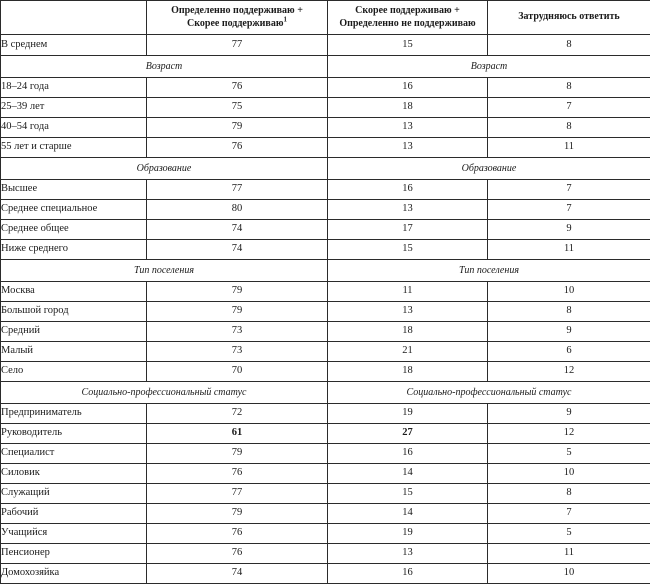 This screenshot has width=650, height=584. Describe the element at coordinates (74, 292) in the screenshot. I see `row-label: Москва` at that location.